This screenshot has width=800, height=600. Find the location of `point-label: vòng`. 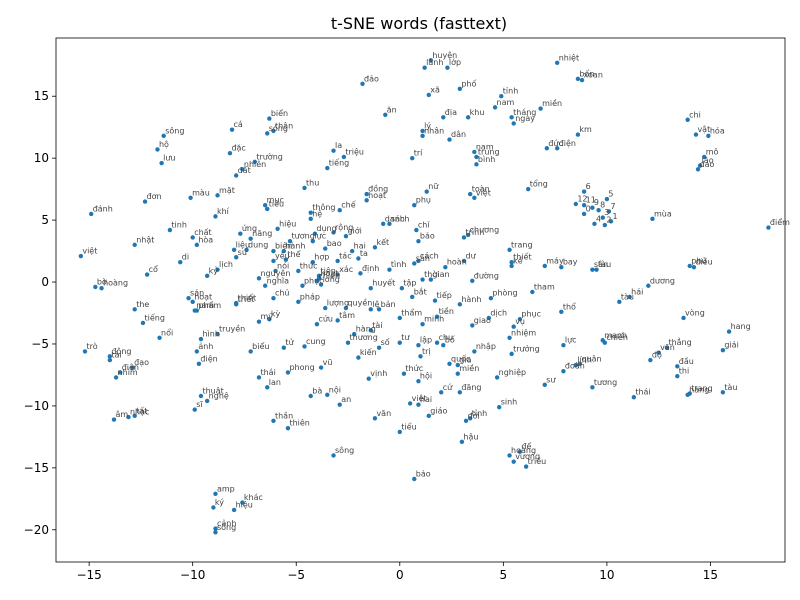

point-label: vòng is located at coordinates (695, 312).